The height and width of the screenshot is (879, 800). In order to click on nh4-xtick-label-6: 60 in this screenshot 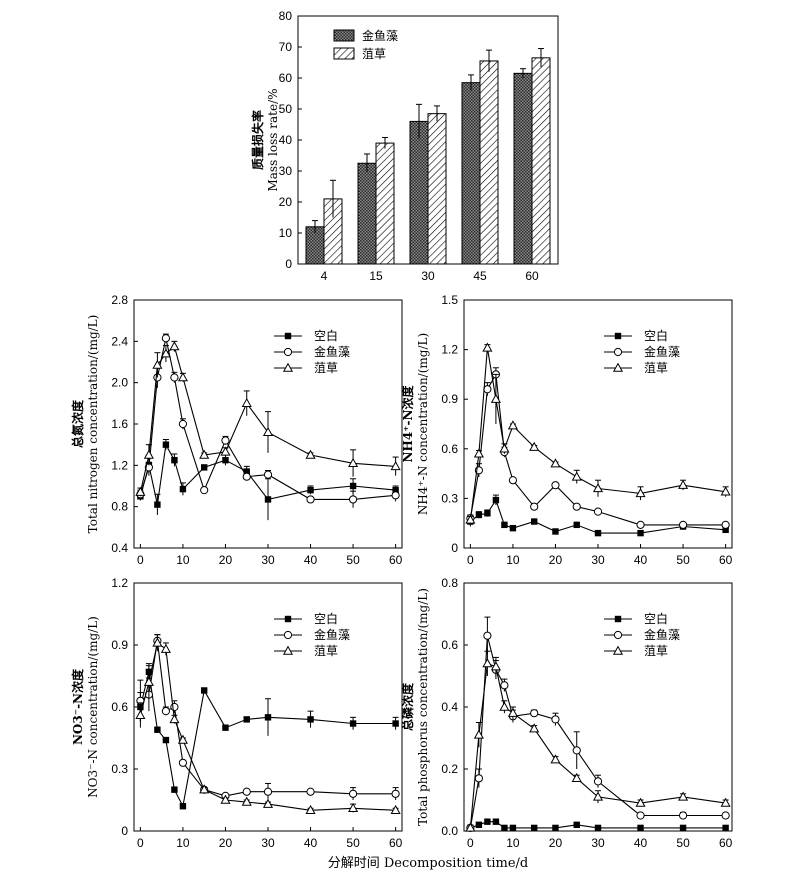, I will do `click(726, 560)`.